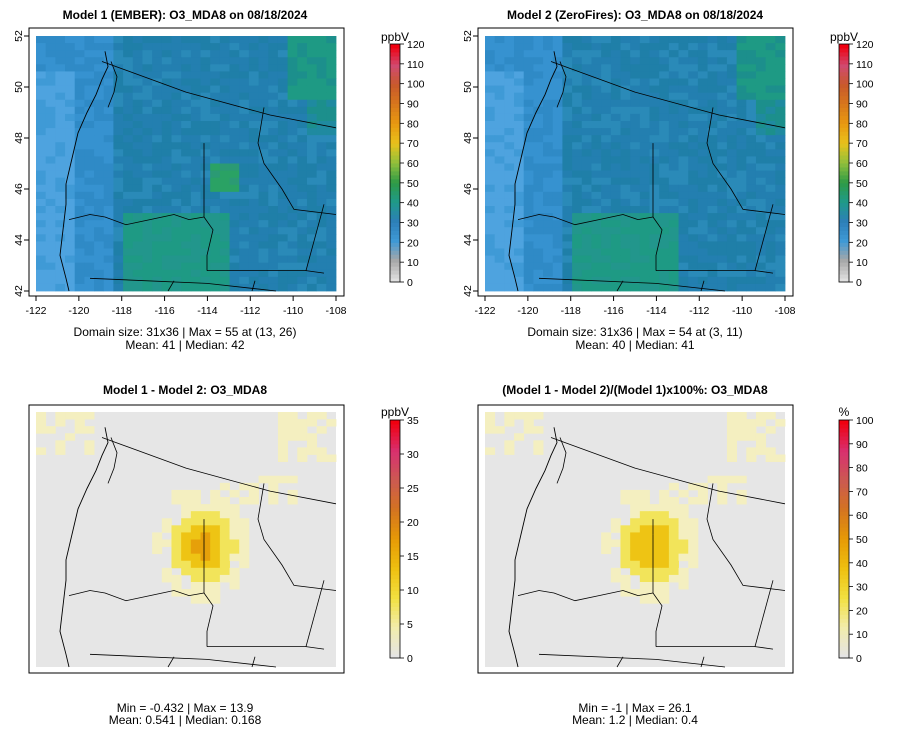 The image size is (900, 752). What do you see at coordinates (635, 720) in the screenshot?
I see `panel-4-stats-line2: Mean: 1.2 | Median: 0.4` at bounding box center [635, 720].